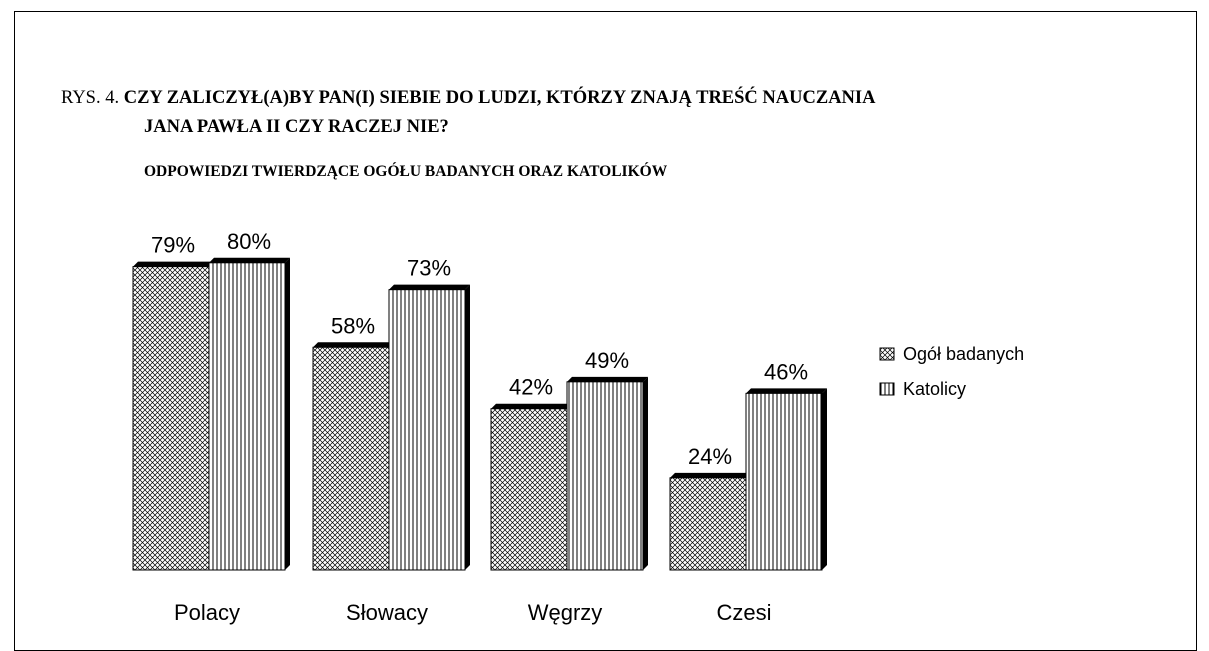  Describe the element at coordinates (710, 456) in the screenshot. I see `data-label: 24%` at that location.